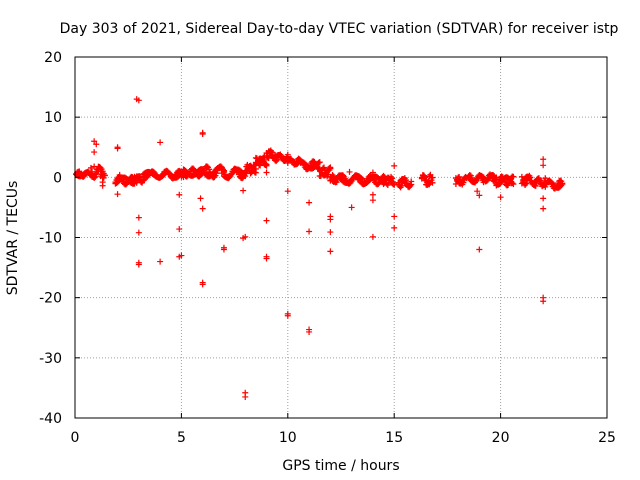  What do you see at coordinates (75, 438) in the screenshot?
I see `x-tick-label: 0` at bounding box center [75, 438].